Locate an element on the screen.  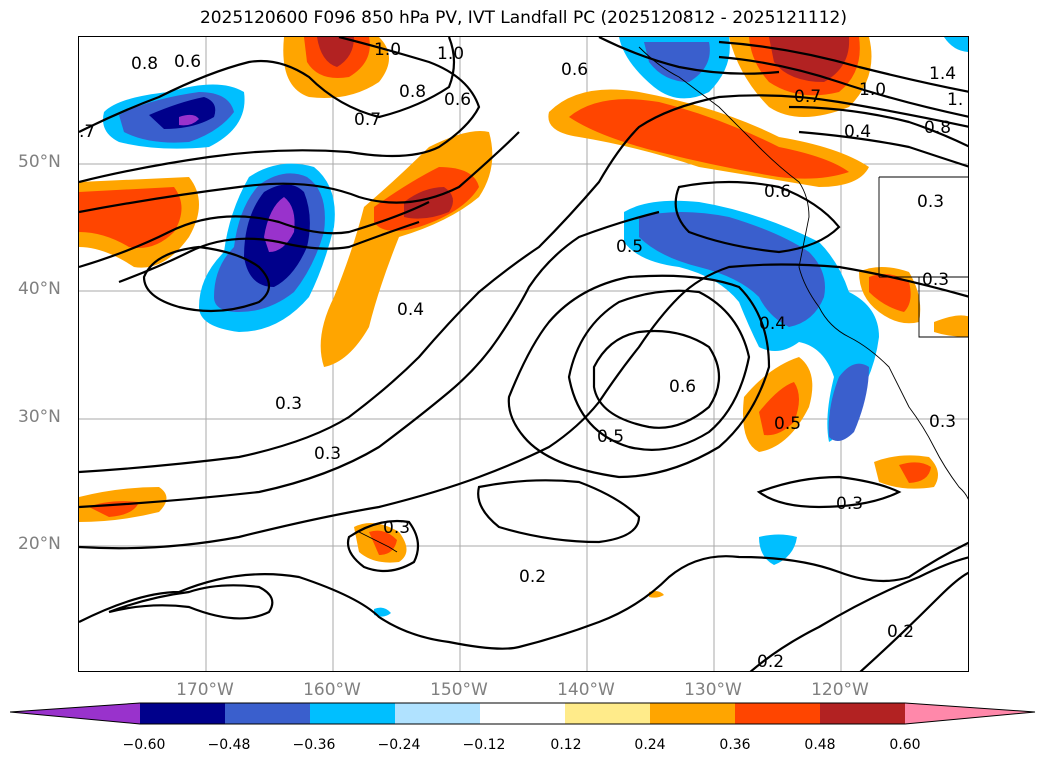
contour-label: 1. is located at coordinates (955, 100).